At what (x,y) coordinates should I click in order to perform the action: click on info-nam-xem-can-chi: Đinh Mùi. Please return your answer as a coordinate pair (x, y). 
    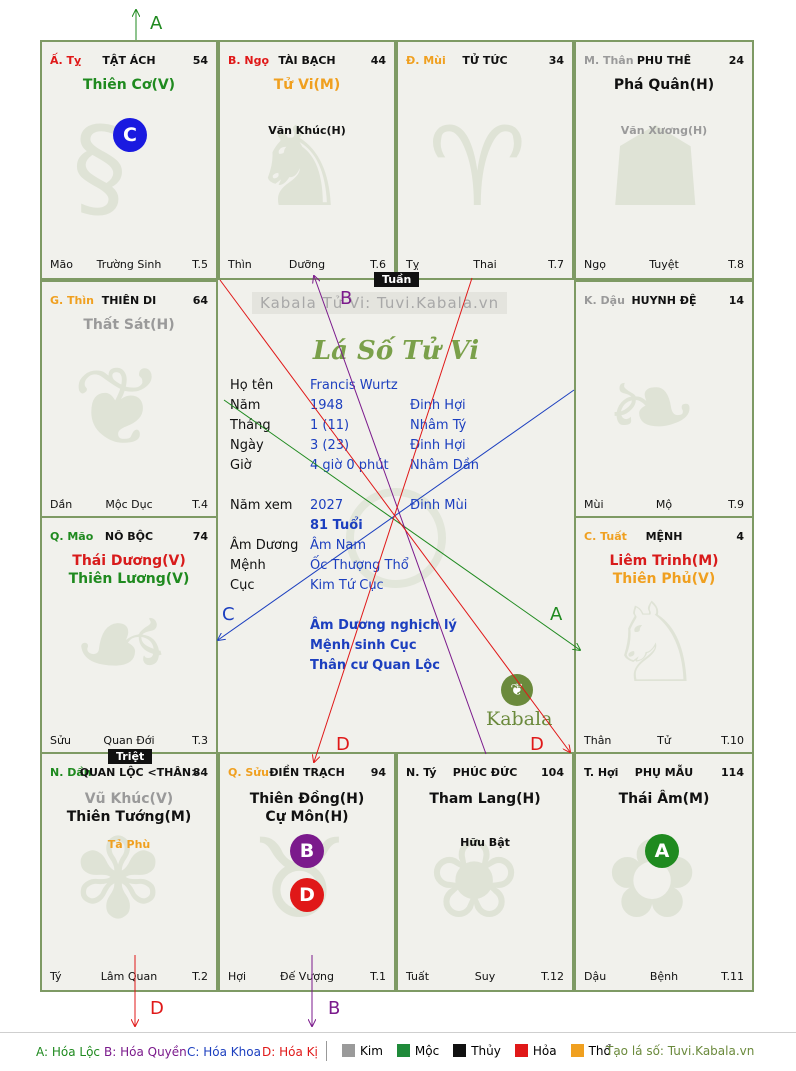
    Looking at the image, I should click on (439, 505).